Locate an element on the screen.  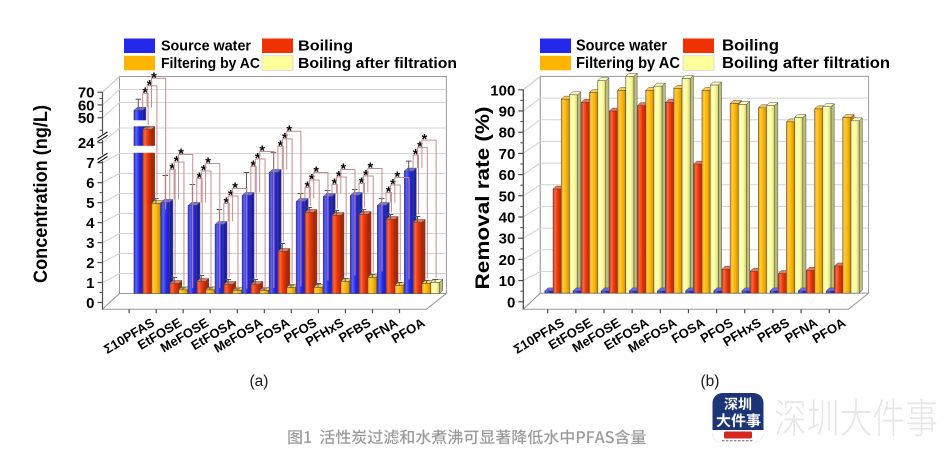
y-tick-label: 60 is located at coordinates (86, 105).